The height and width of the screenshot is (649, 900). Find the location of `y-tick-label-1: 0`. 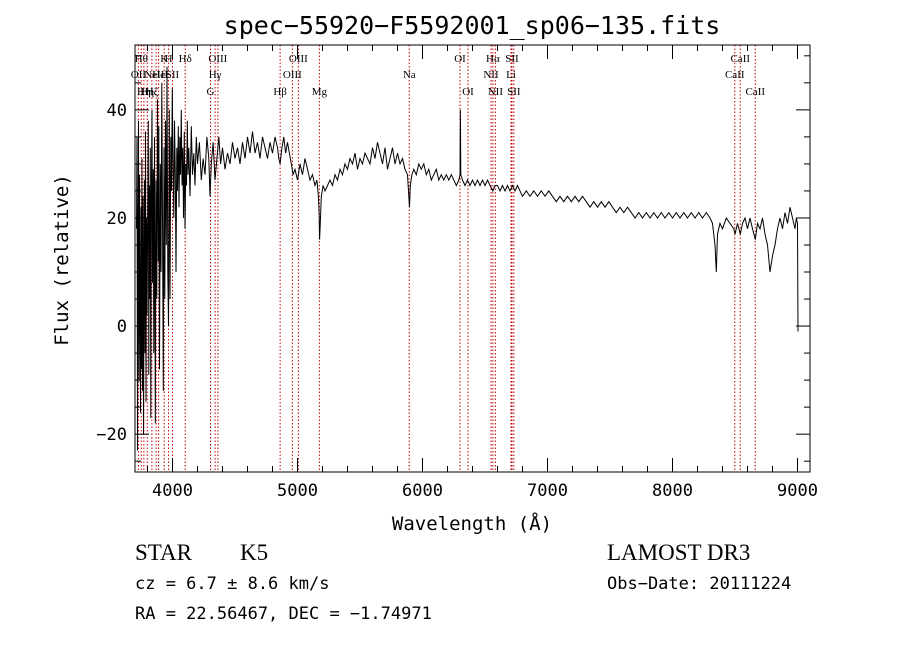

y-tick-label-1: 0 is located at coordinates (122, 327).